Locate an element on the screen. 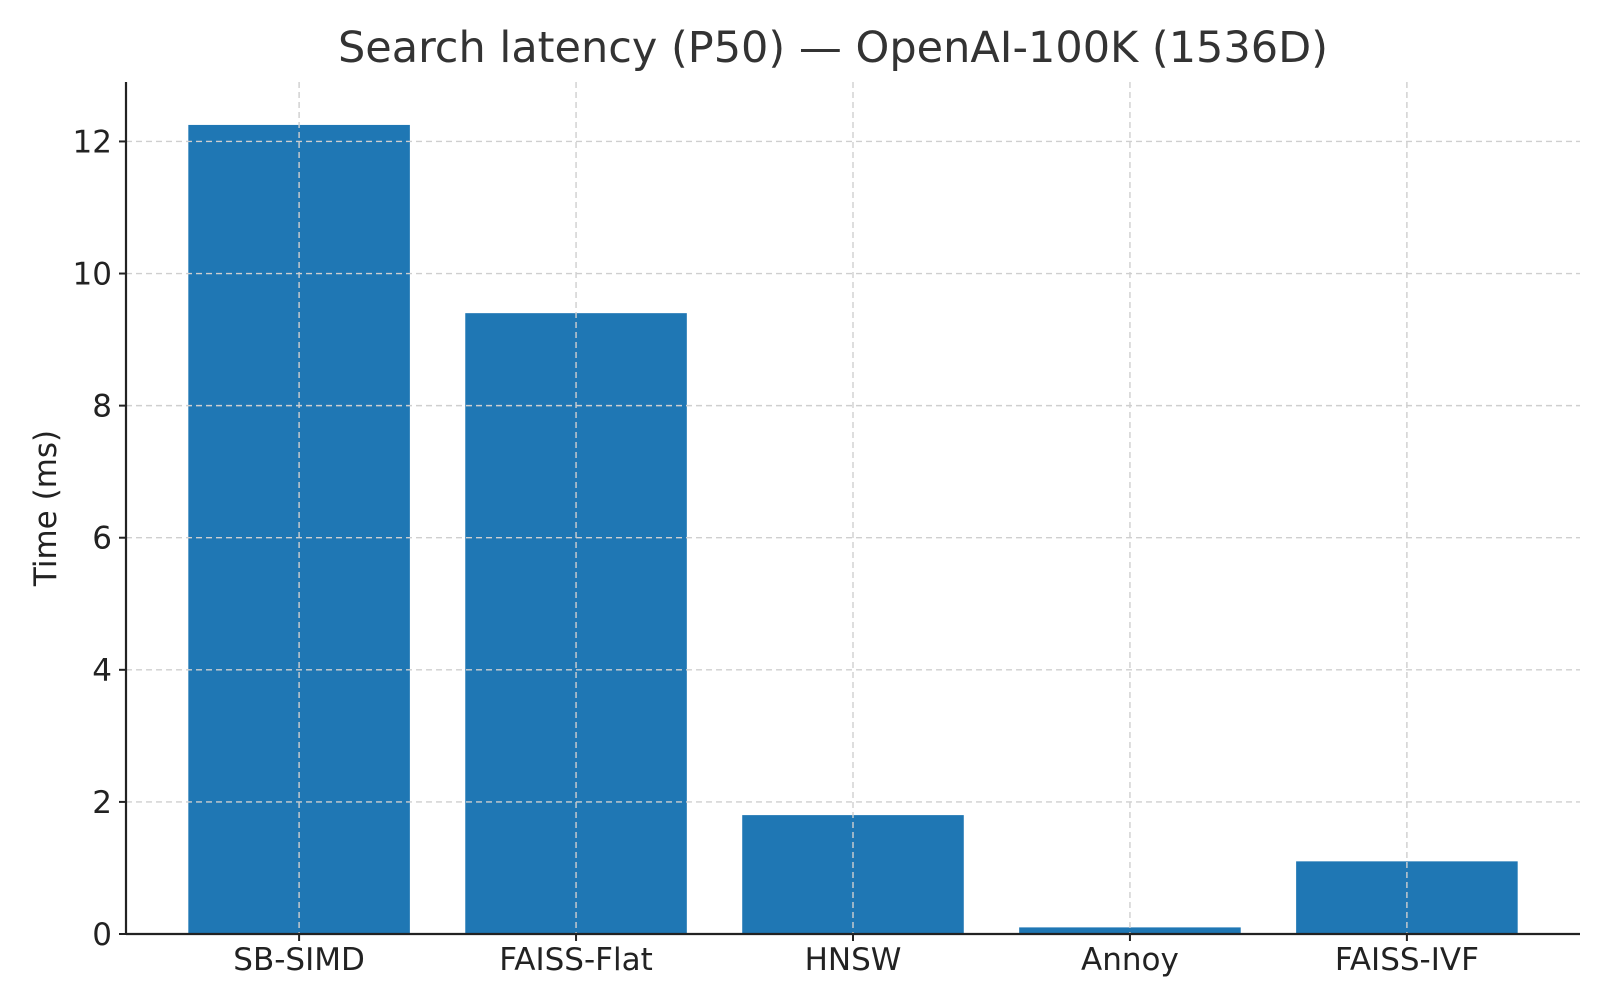 This screenshot has width=1600, height=1000. y-tick-label: 4 is located at coordinates (102, 671).